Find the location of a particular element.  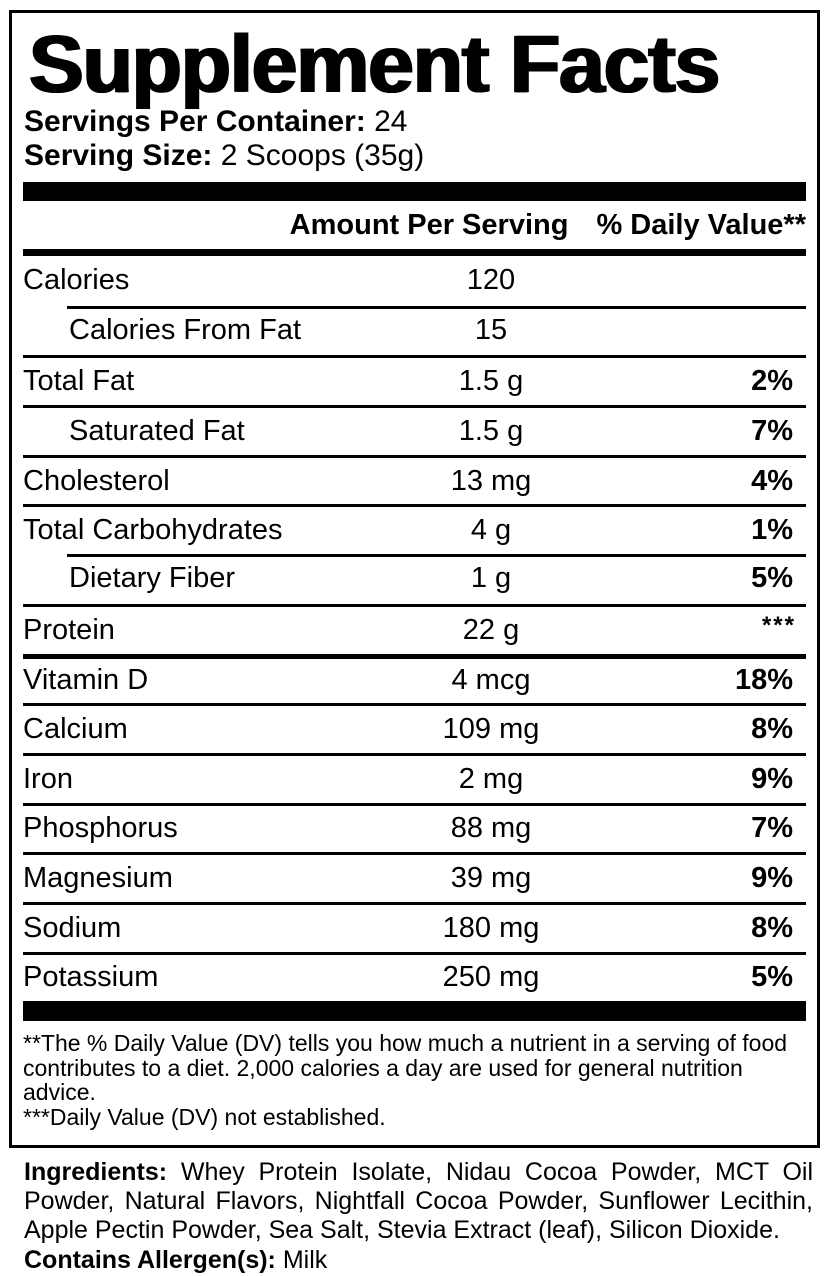

nutrient-row-calcium: Calcium 109 mg 8% is located at coordinates (414, 728).